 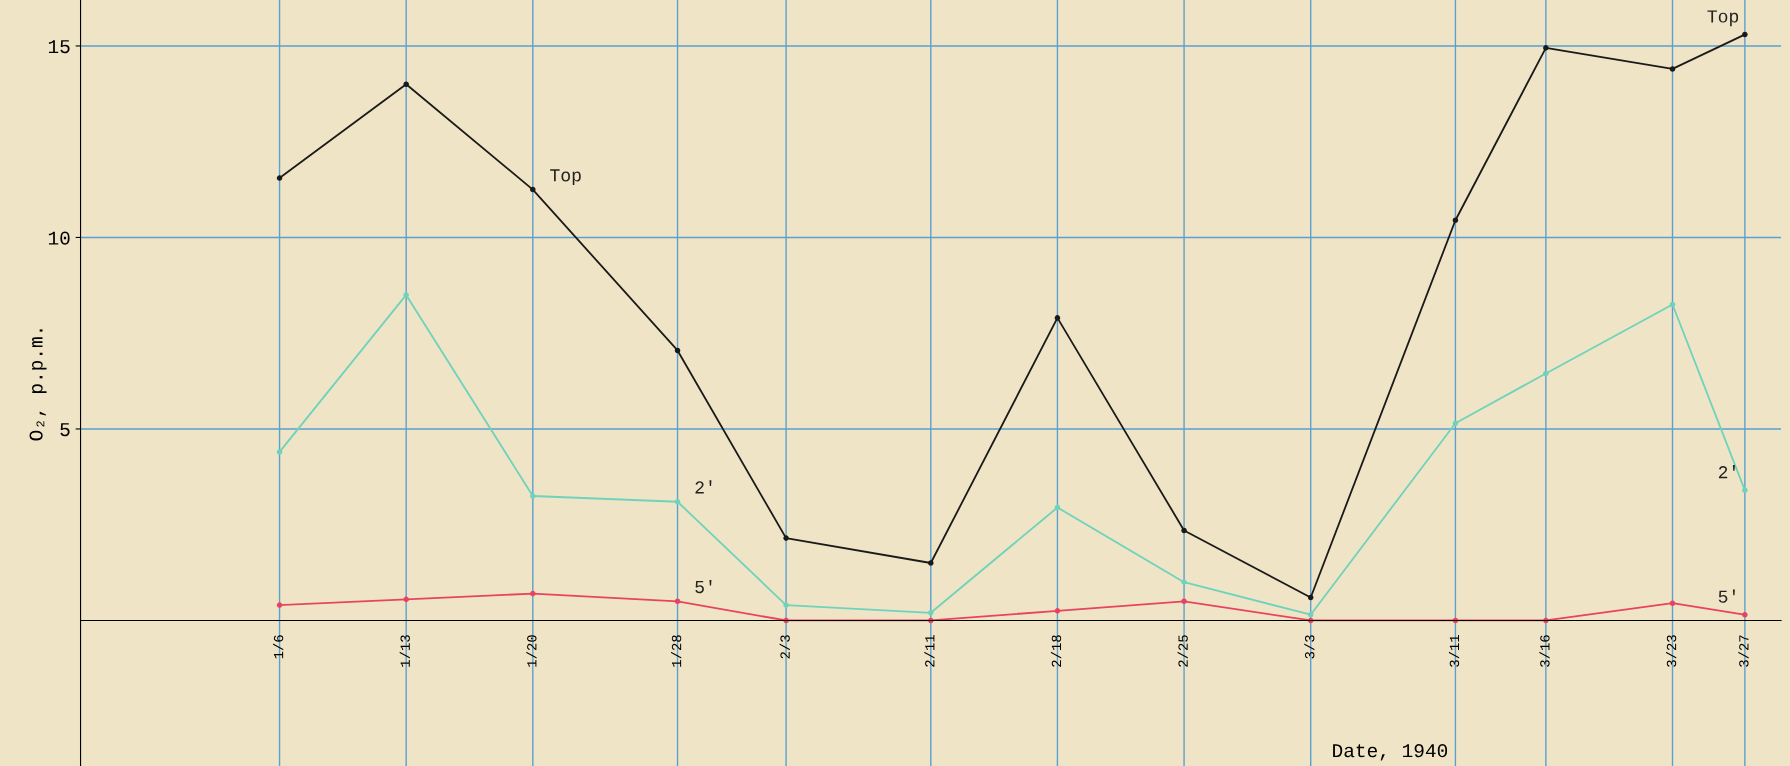 What do you see at coordinates (1726, 472) in the screenshot?
I see `series-label: 2'` at bounding box center [1726, 472].